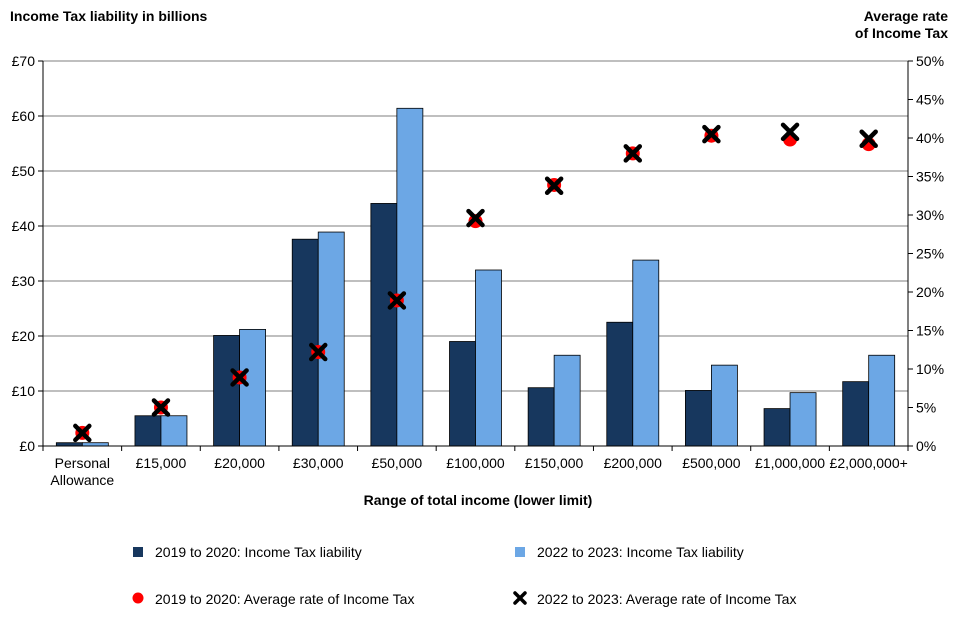  Describe the element at coordinates (24, 61) in the screenshot. I see `left-tick-label: £70` at that location.